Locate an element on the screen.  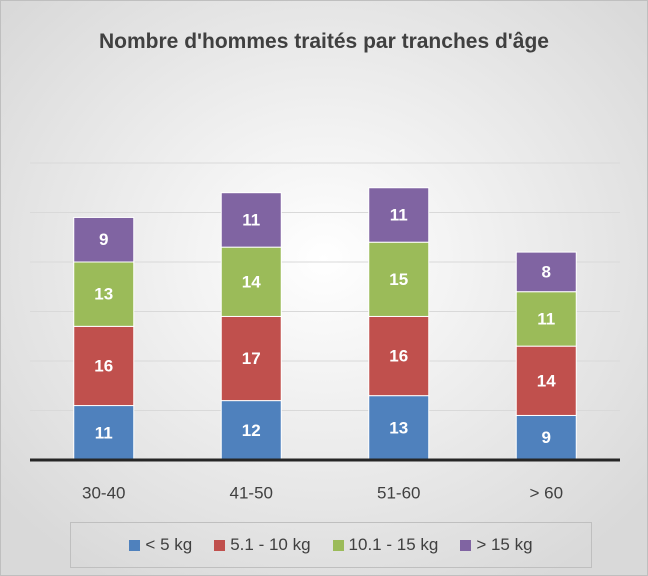
legend-label: > 15 kg is located at coordinates (504, 544).